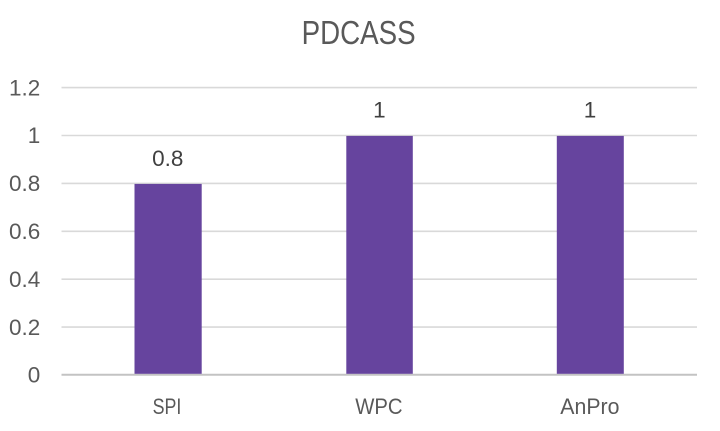 This screenshot has width=720, height=431. What do you see at coordinates (167, 406) in the screenshot?
I see `svg-text: SPI` at bounding box center [167, 406].